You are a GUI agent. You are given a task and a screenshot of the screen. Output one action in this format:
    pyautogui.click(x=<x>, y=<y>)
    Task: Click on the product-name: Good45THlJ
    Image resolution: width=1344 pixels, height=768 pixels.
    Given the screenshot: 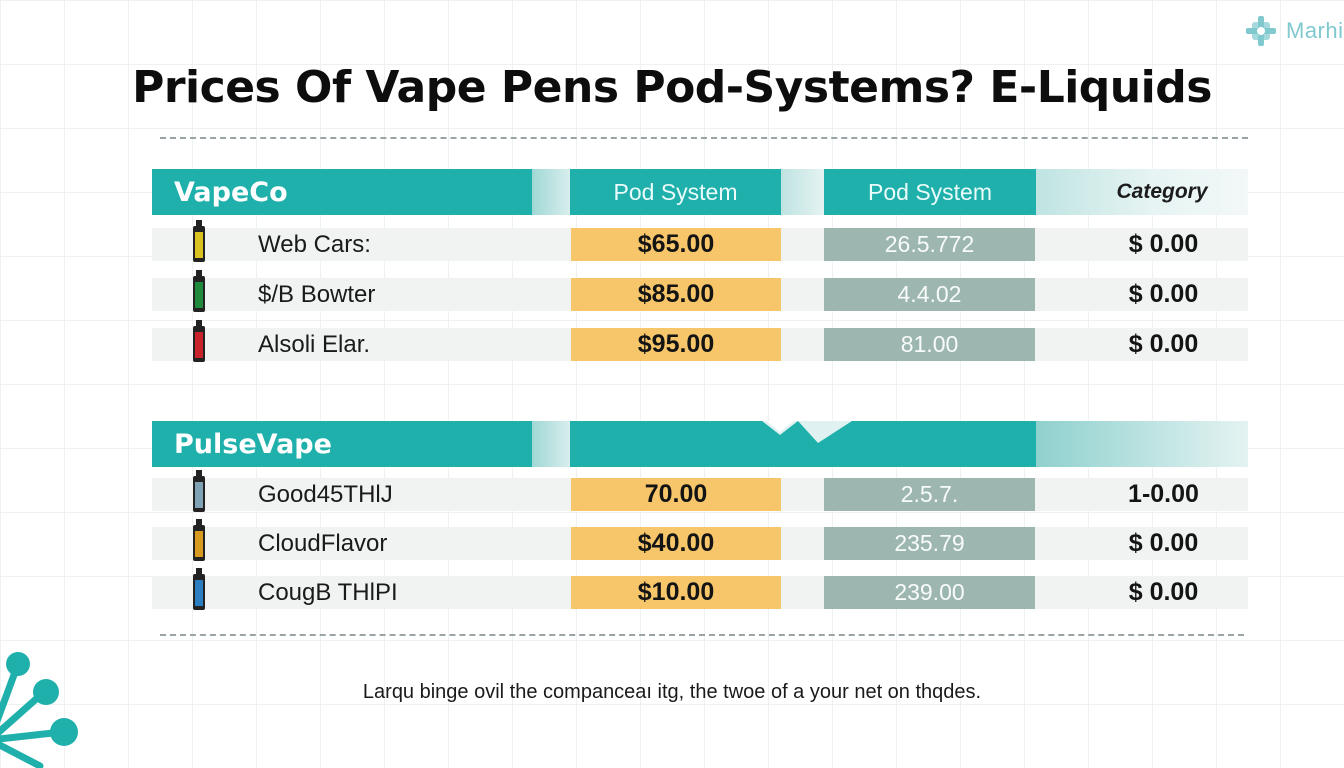 What is the action you would take?
    pyautogui.click(x=325, y=494)
    